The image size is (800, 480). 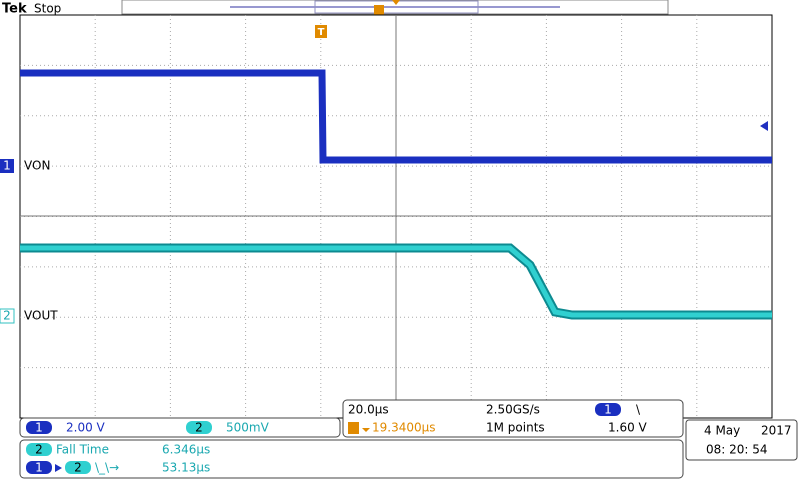 I want to click on ch1-number: 1, so click(x=7, y=166).